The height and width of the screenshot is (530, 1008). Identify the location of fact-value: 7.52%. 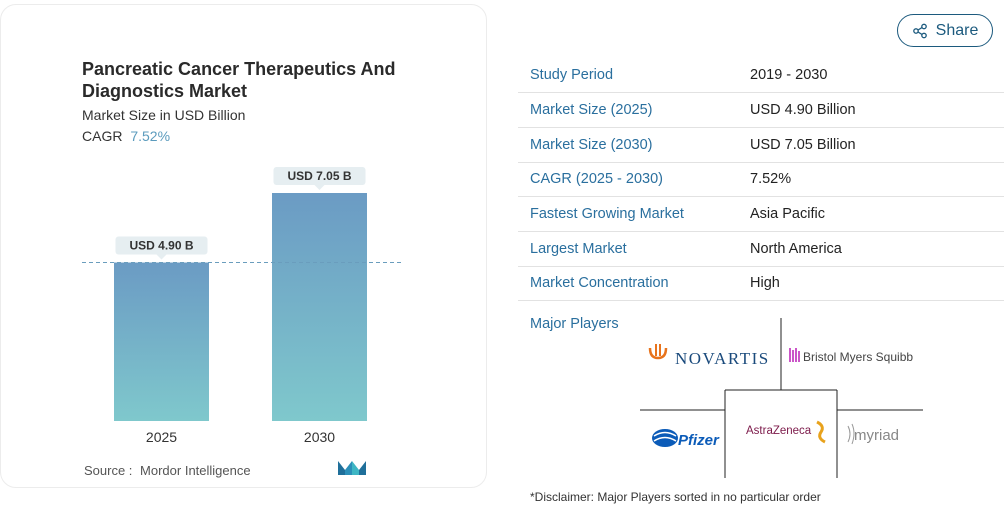
(871, 180).